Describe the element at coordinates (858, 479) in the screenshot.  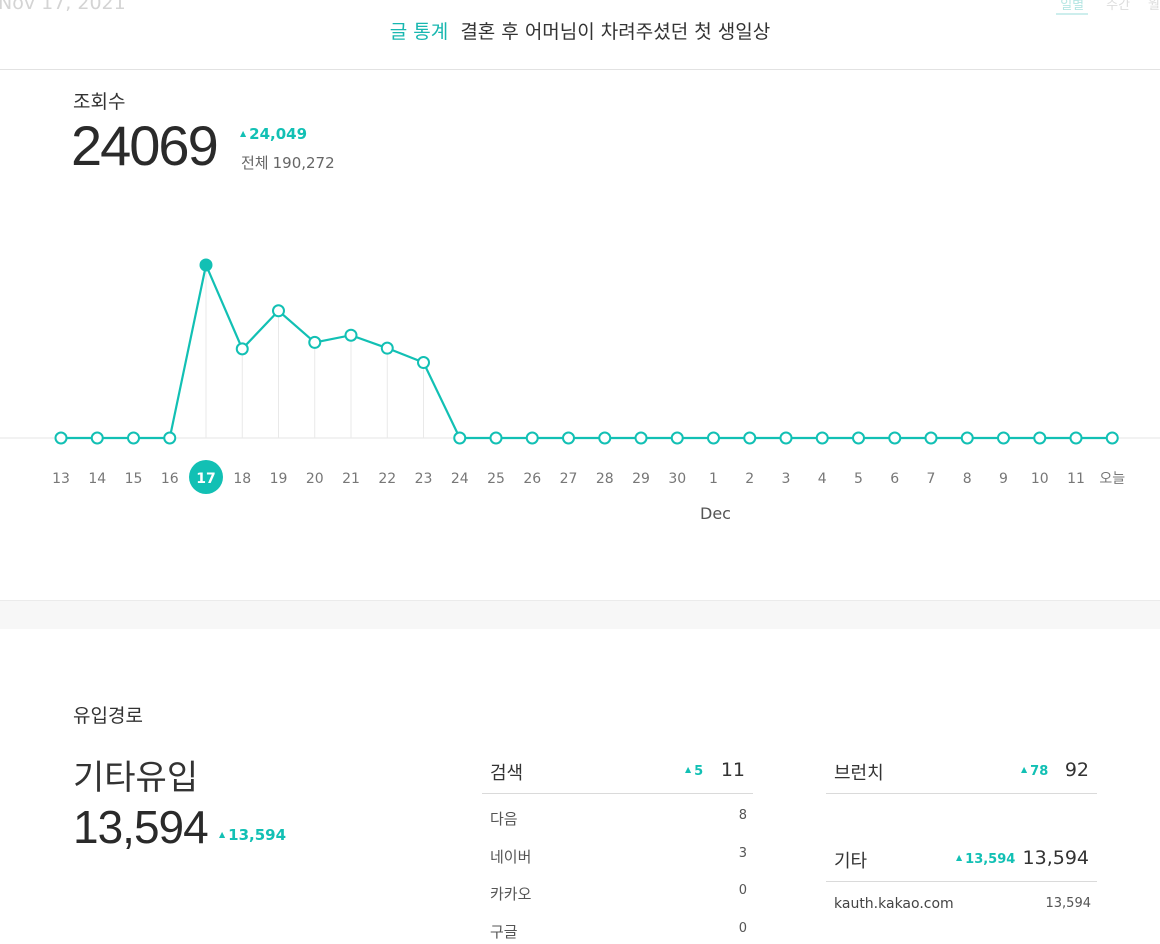
I see `x-tick-label: 5` at that location.